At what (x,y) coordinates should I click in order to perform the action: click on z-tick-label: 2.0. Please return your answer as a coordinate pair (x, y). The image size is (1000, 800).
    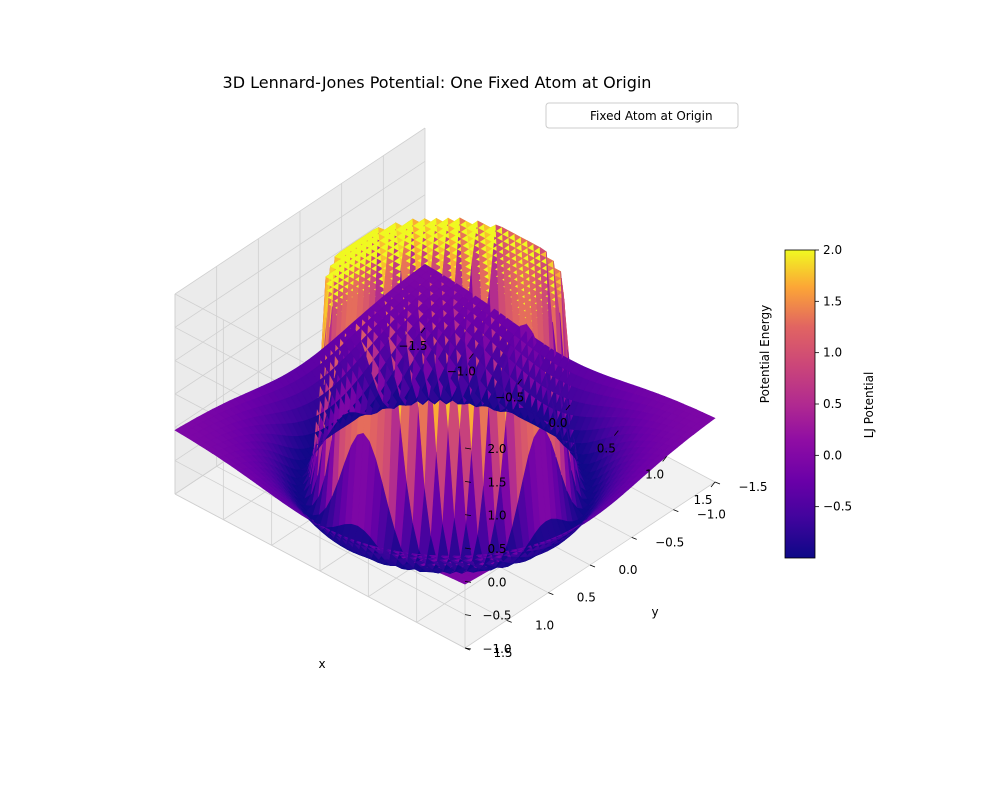
    Looking at the image, I should click on (496, 449).